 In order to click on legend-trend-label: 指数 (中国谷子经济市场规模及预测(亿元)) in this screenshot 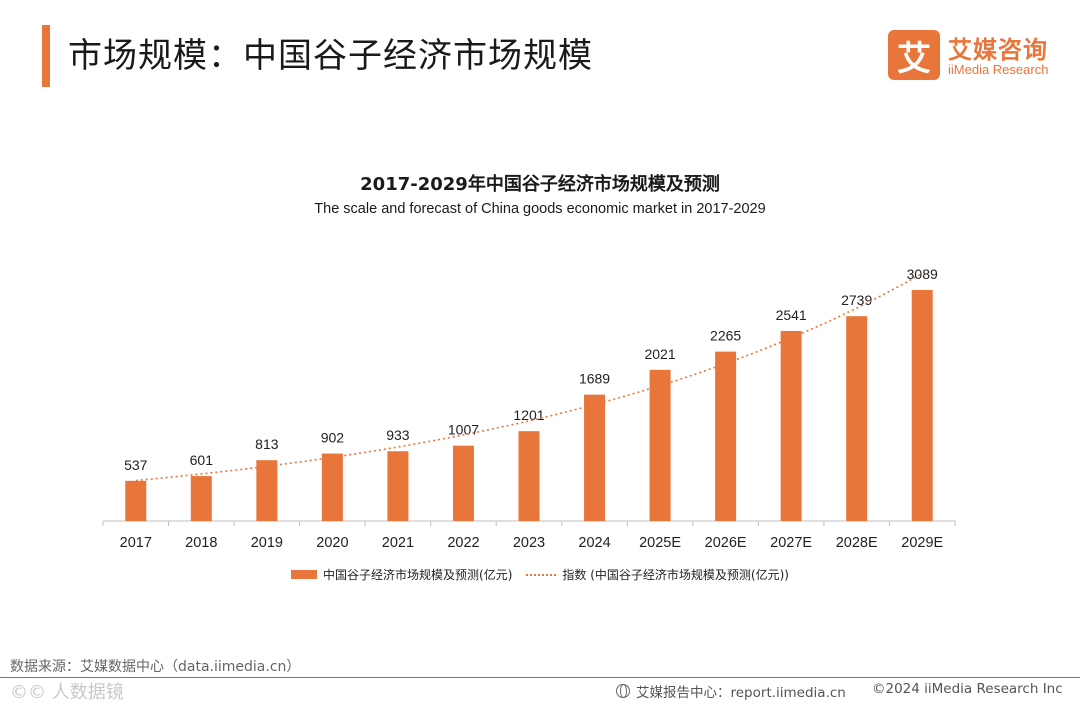, I will do `click(675, 575)`.